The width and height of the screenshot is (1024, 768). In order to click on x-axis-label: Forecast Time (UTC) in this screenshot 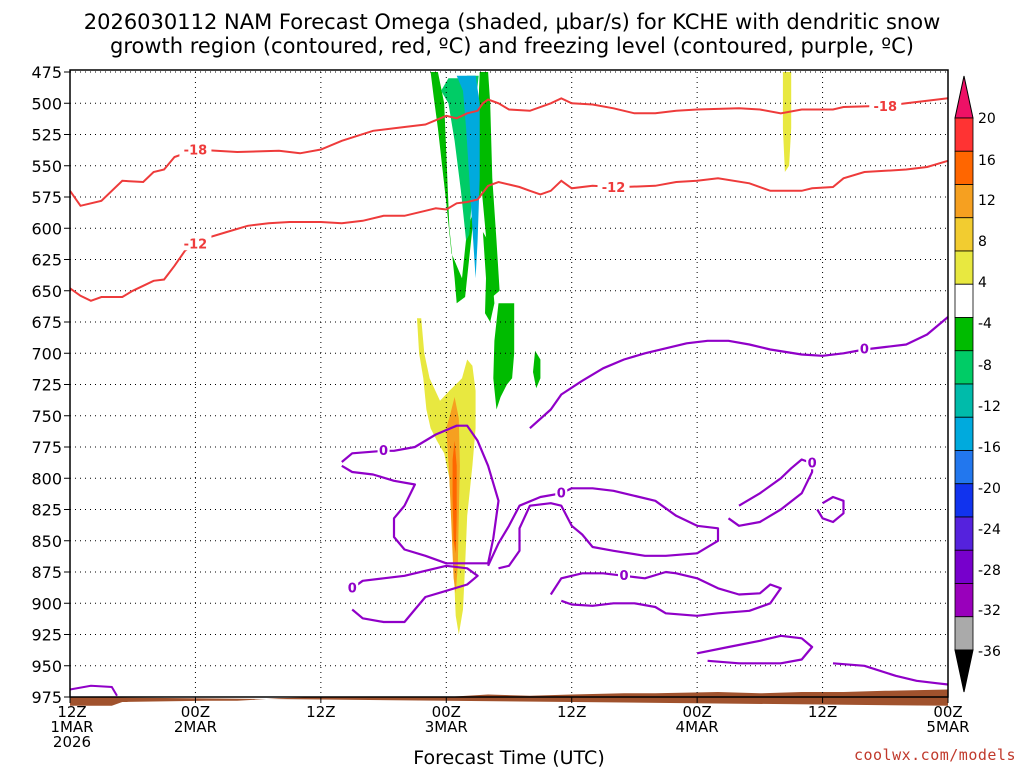, I will do `click(508, 757)`.